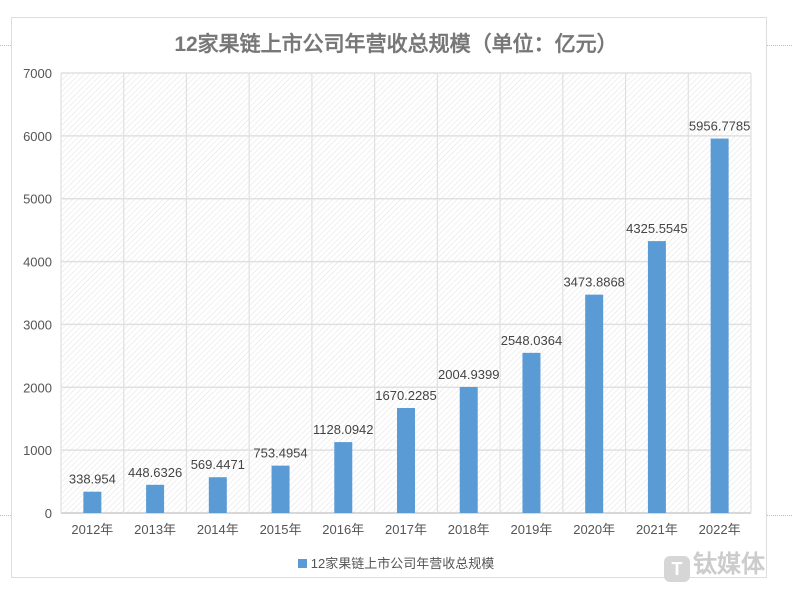  Describe the element at coordinates (218, 464) in the screenshot. I see `data-label: 569.4471` at that location.